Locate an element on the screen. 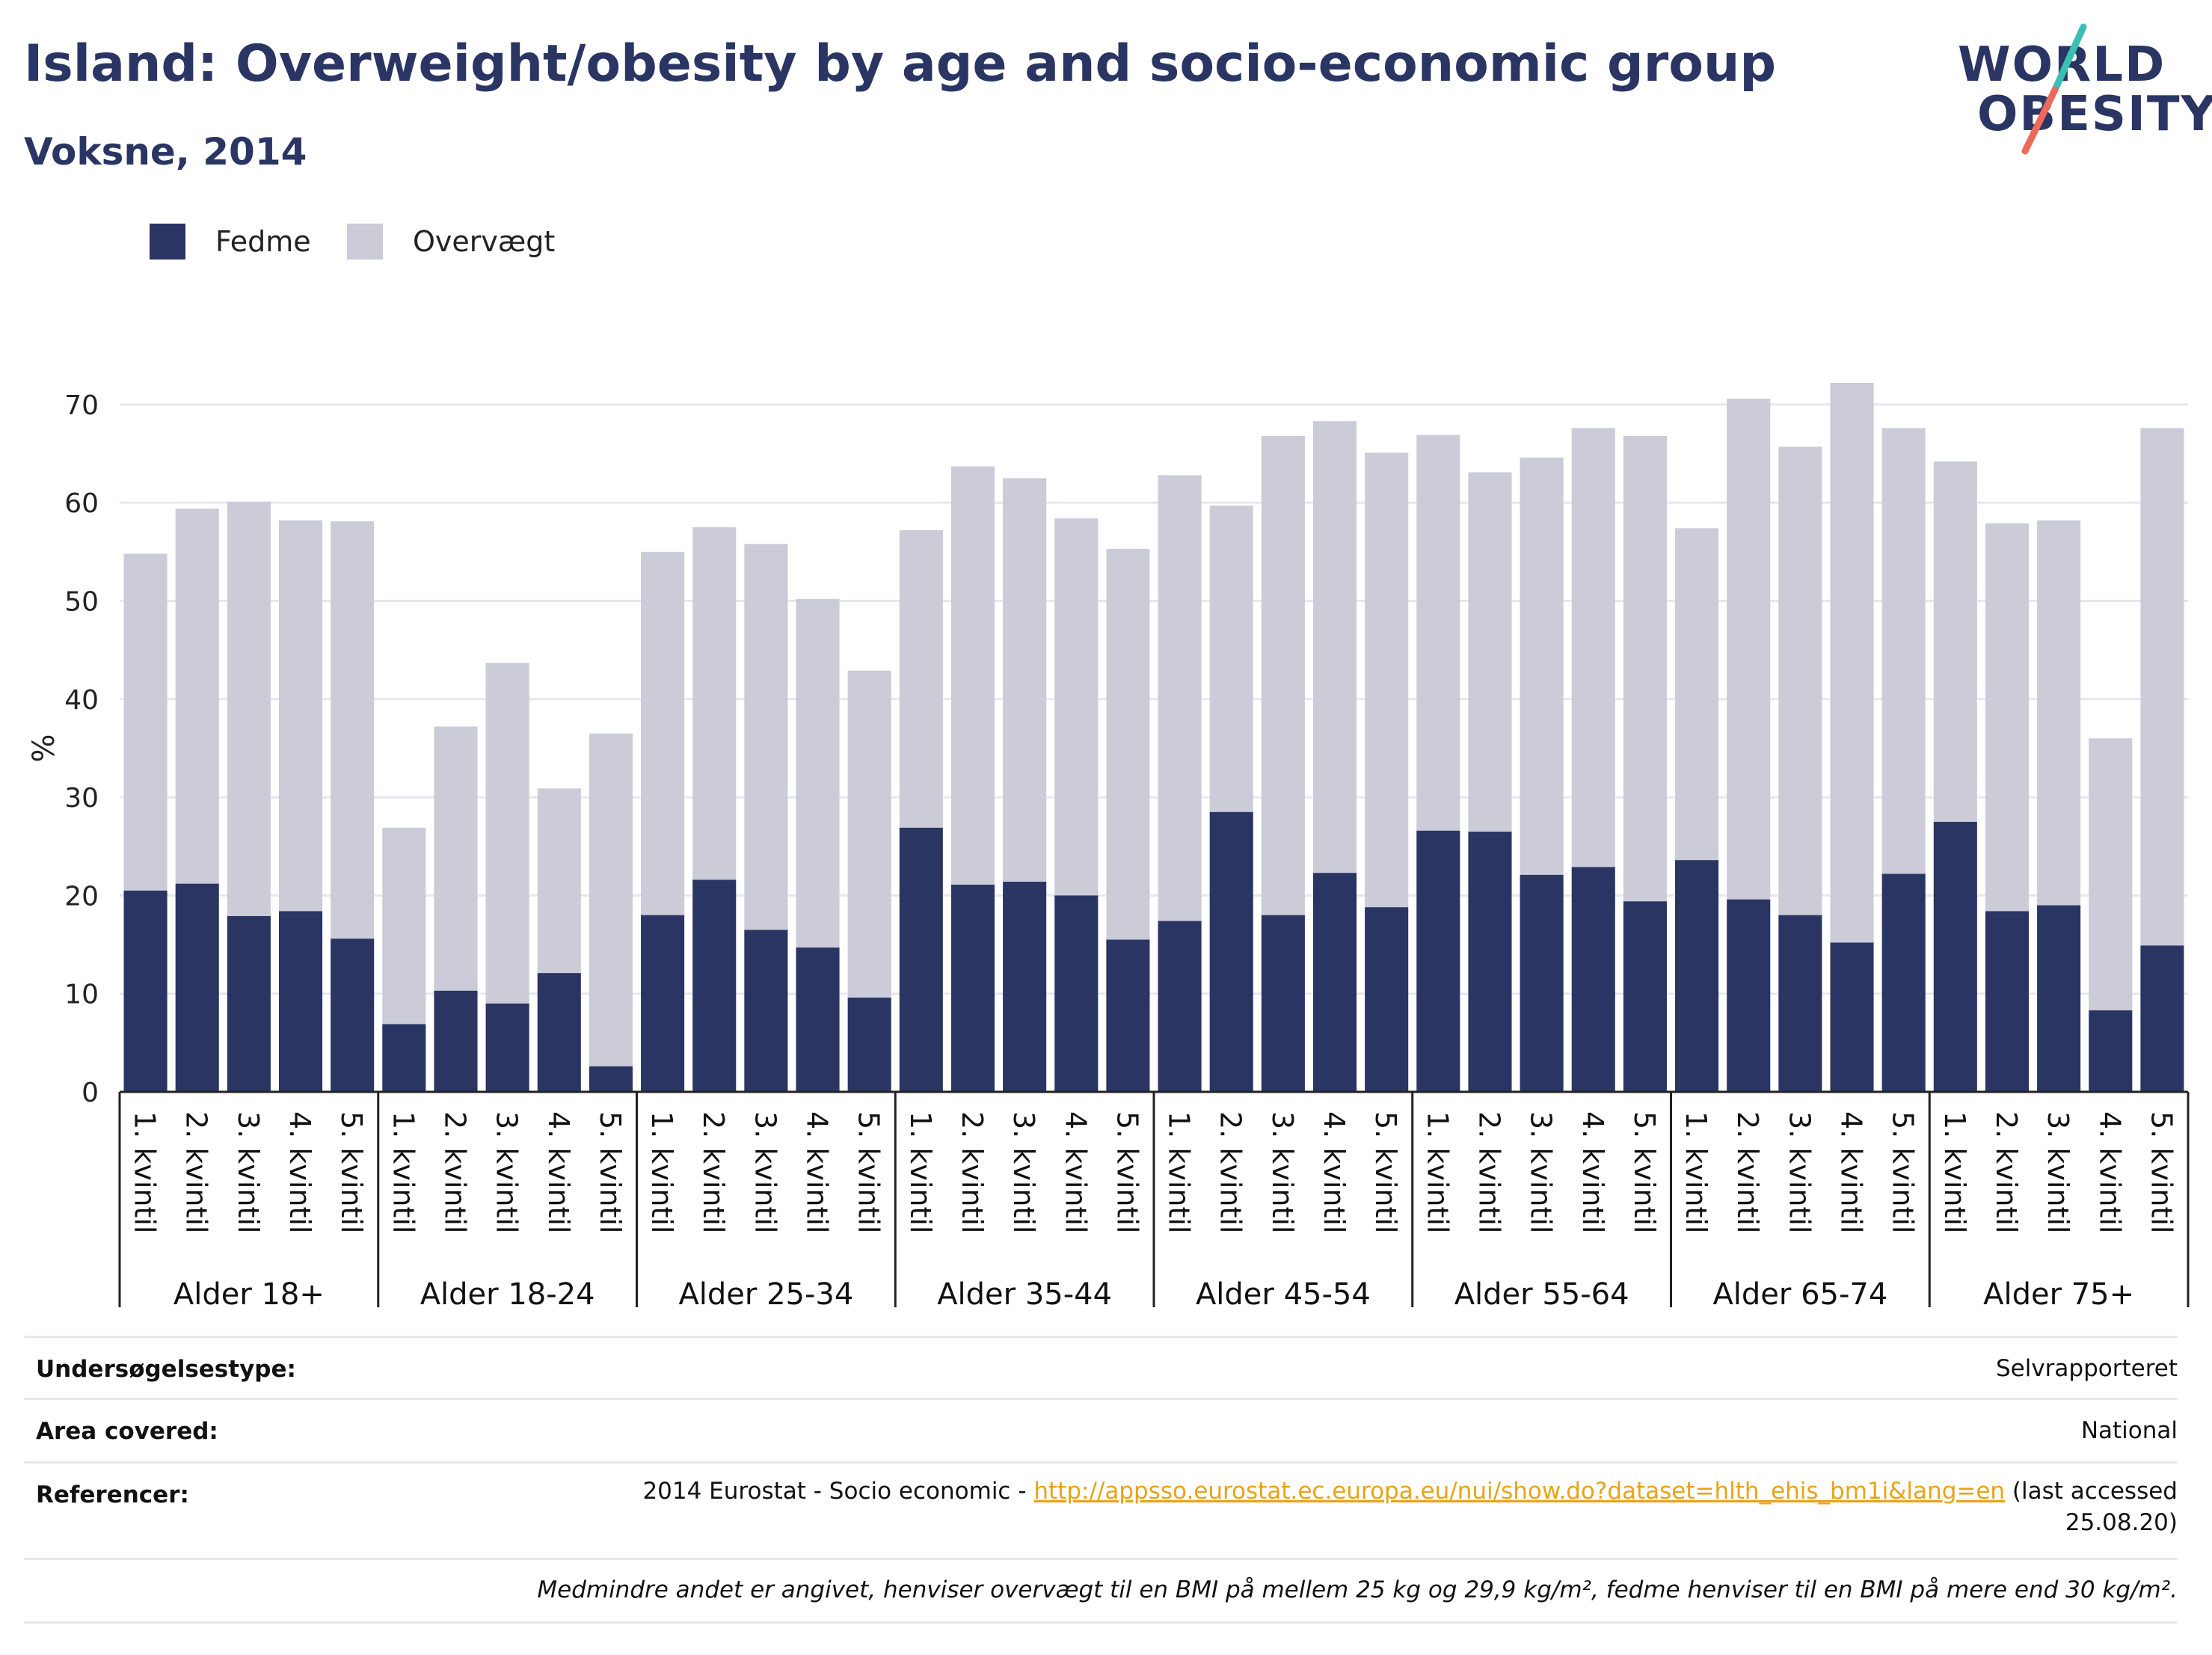  survey-type-value: Selvrapporteret is located at coordinates (2086, 1368).